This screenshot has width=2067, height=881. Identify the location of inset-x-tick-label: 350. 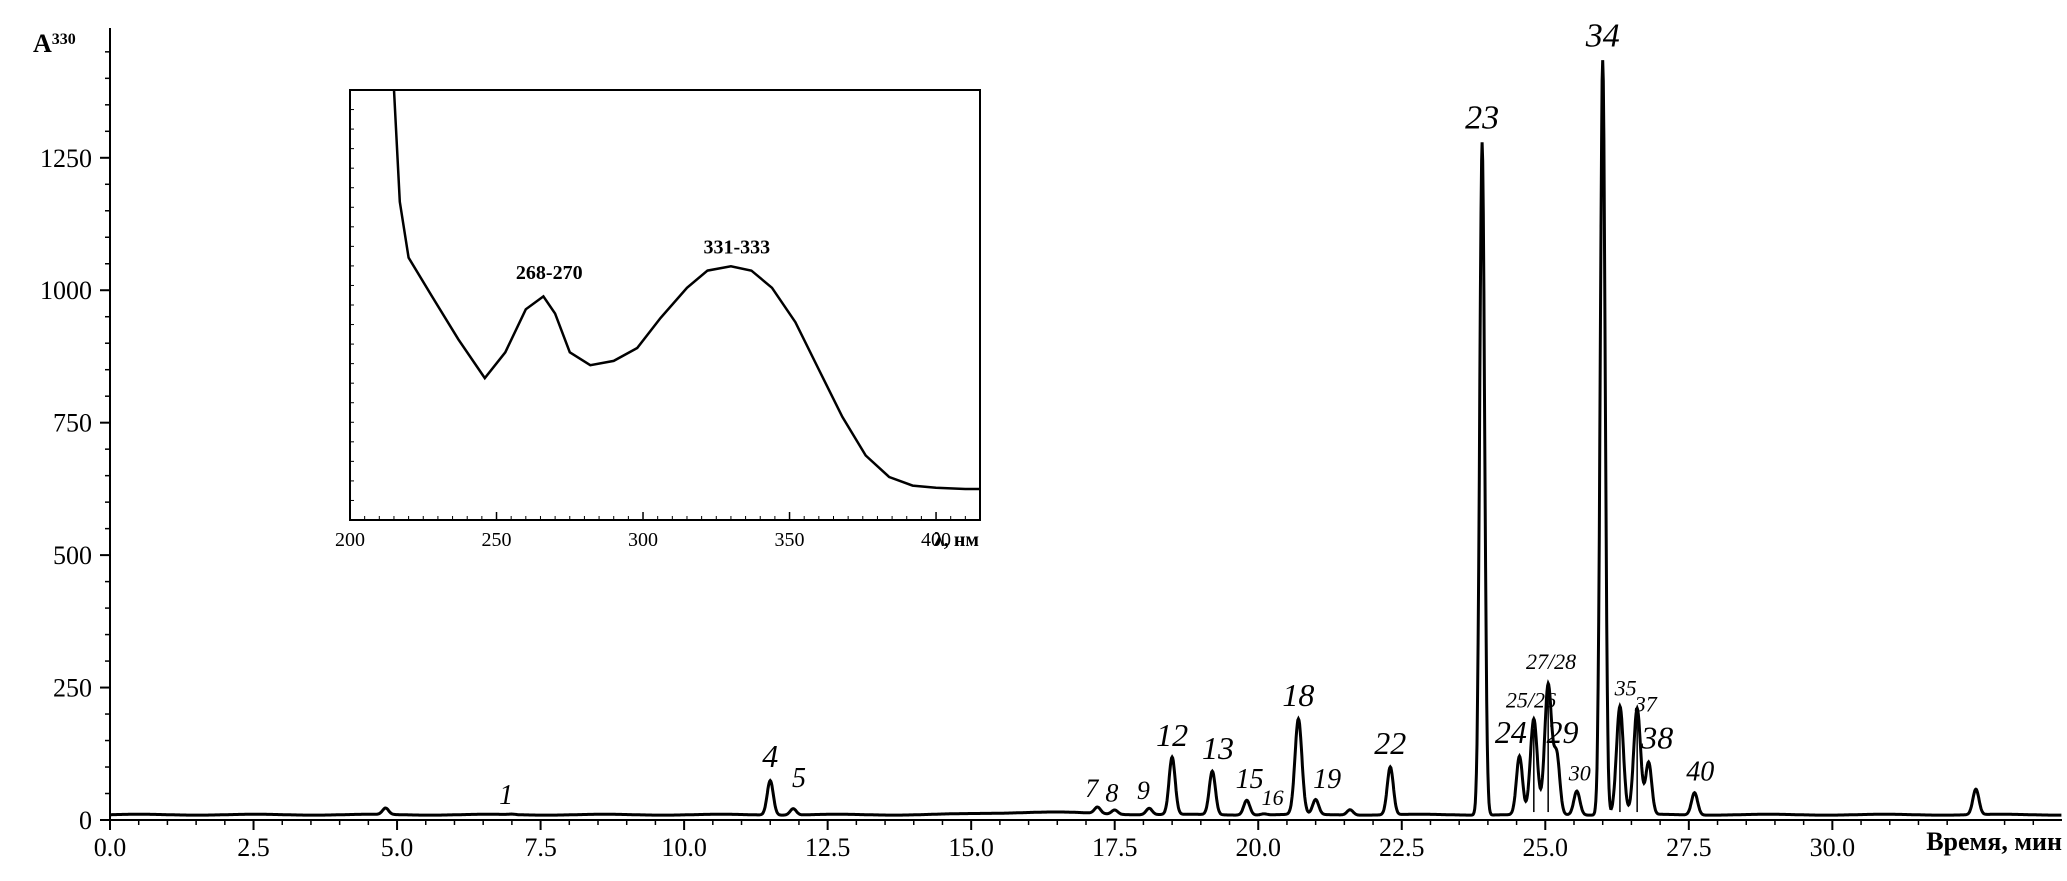
(790, 540).